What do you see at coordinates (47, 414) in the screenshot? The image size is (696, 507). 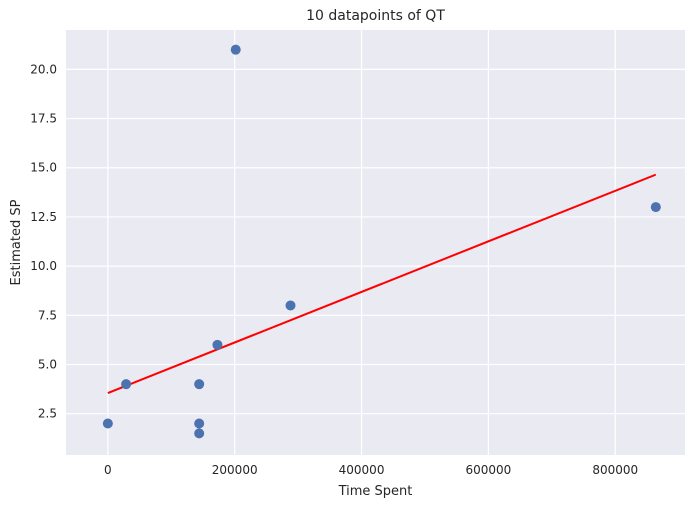 I see `y-tick-label: 2.5` at bounding box center [47, 414].